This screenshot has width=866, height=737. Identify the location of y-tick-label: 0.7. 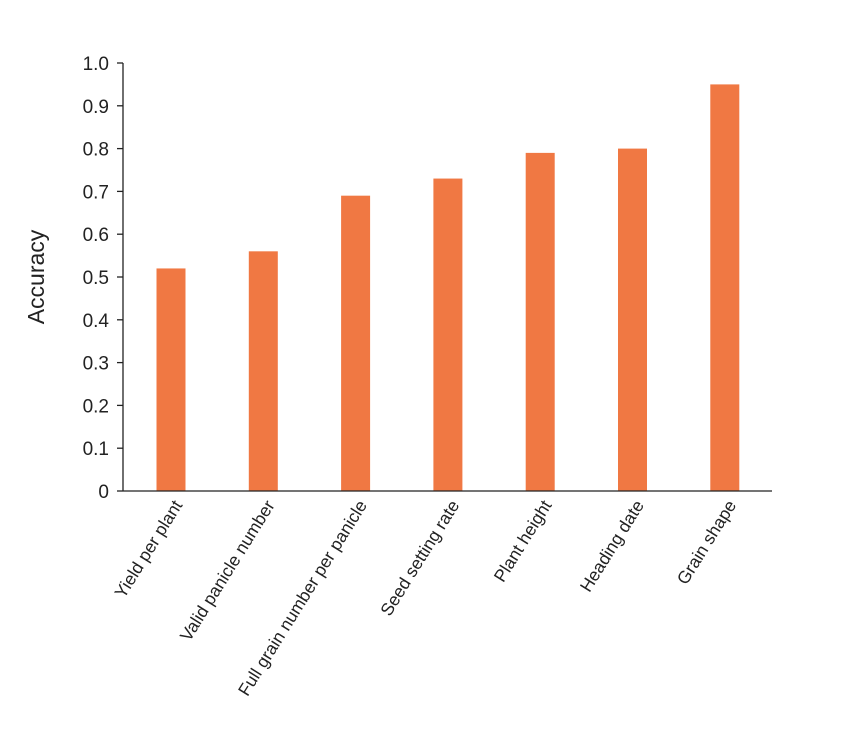
(96, 192).